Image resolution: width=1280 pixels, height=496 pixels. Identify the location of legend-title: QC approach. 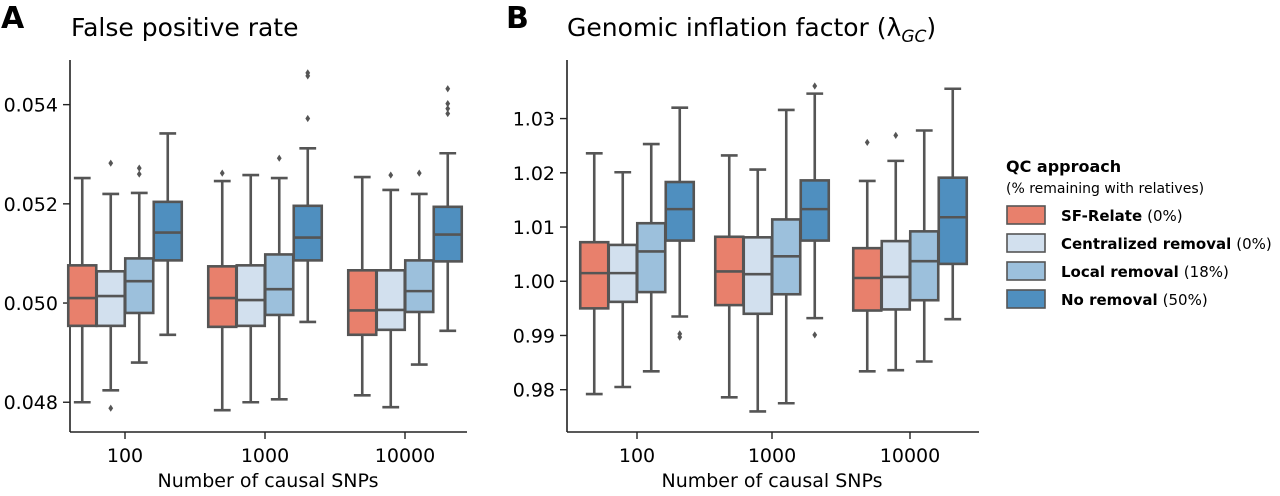
(1063, 166).